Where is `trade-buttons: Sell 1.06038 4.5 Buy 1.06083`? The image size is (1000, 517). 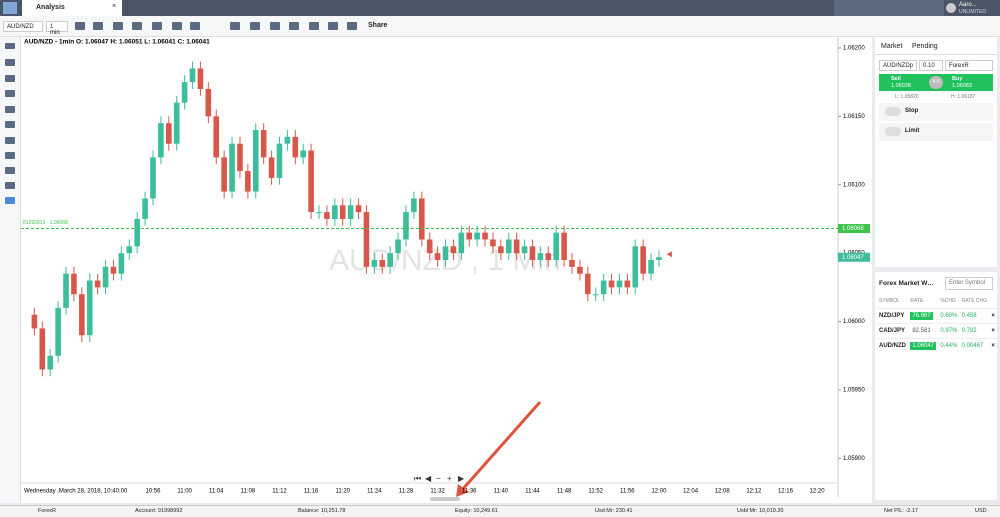 trade-buttons: Sell 1.06038 4.5 Buy 1.06083 is located at coordinates (936, 82).